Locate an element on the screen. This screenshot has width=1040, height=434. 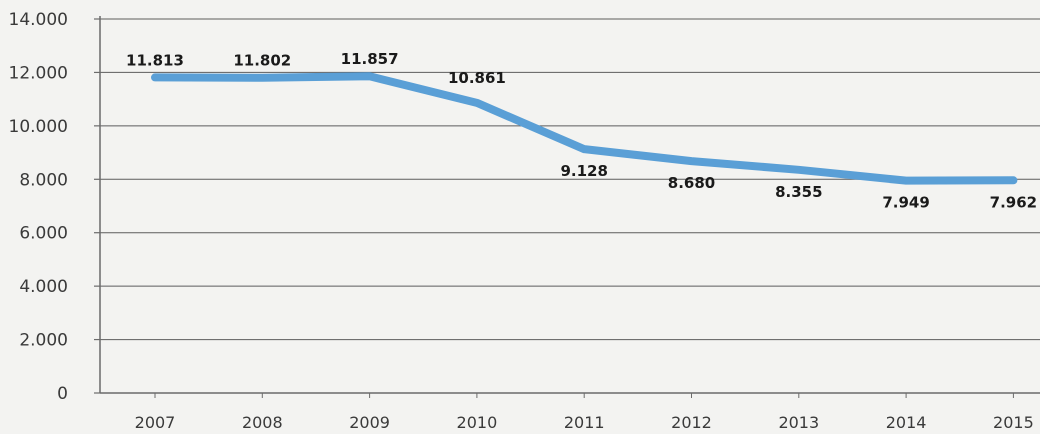
x-tick-label-6: 2013 is located at coordinates (798, 422).